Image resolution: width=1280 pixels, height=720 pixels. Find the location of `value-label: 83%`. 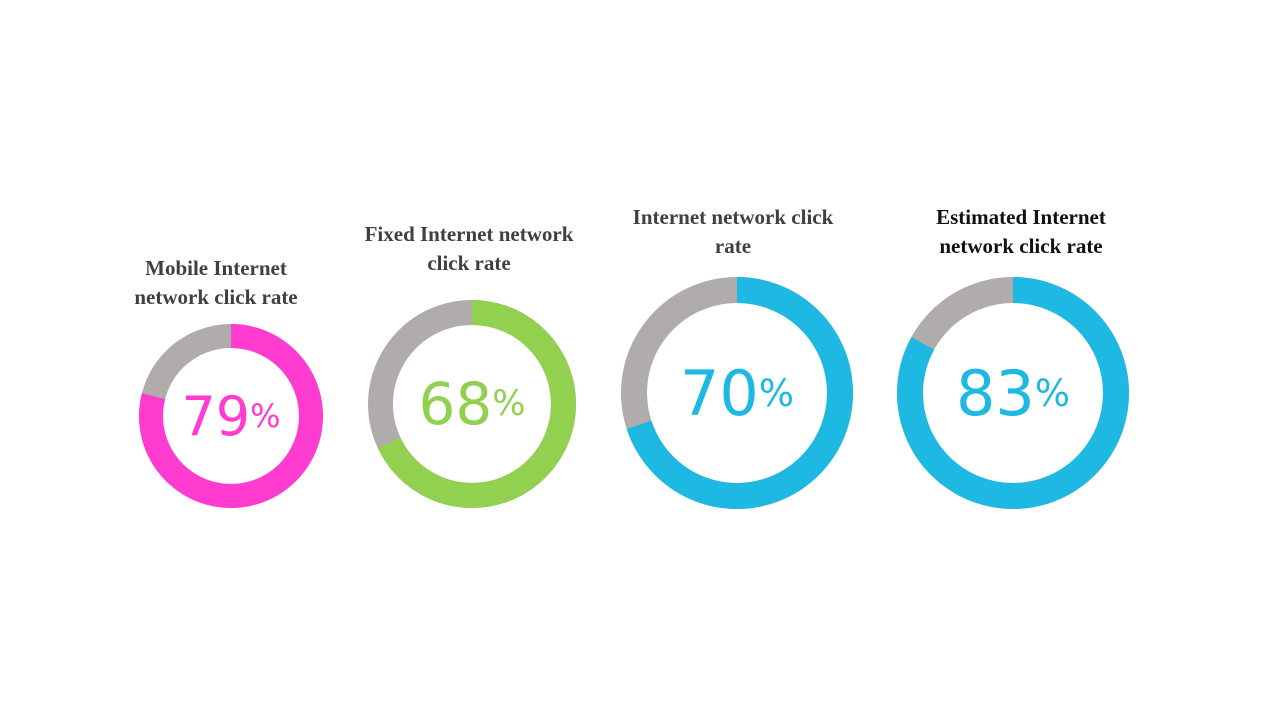

value-label: 83% is located at coordinates (1013, 393).